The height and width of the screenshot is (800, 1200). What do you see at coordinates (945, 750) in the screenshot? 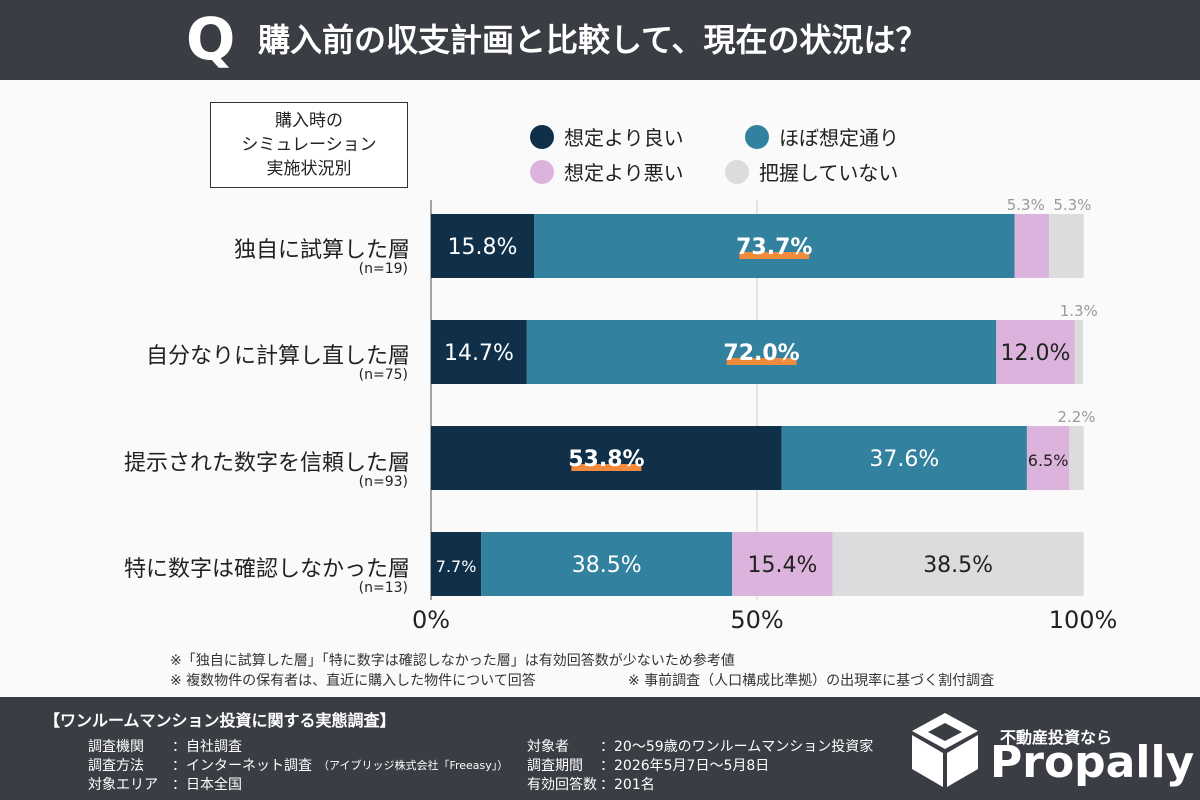
I see `cube-logo-icon` at bounding box center [945, 750].